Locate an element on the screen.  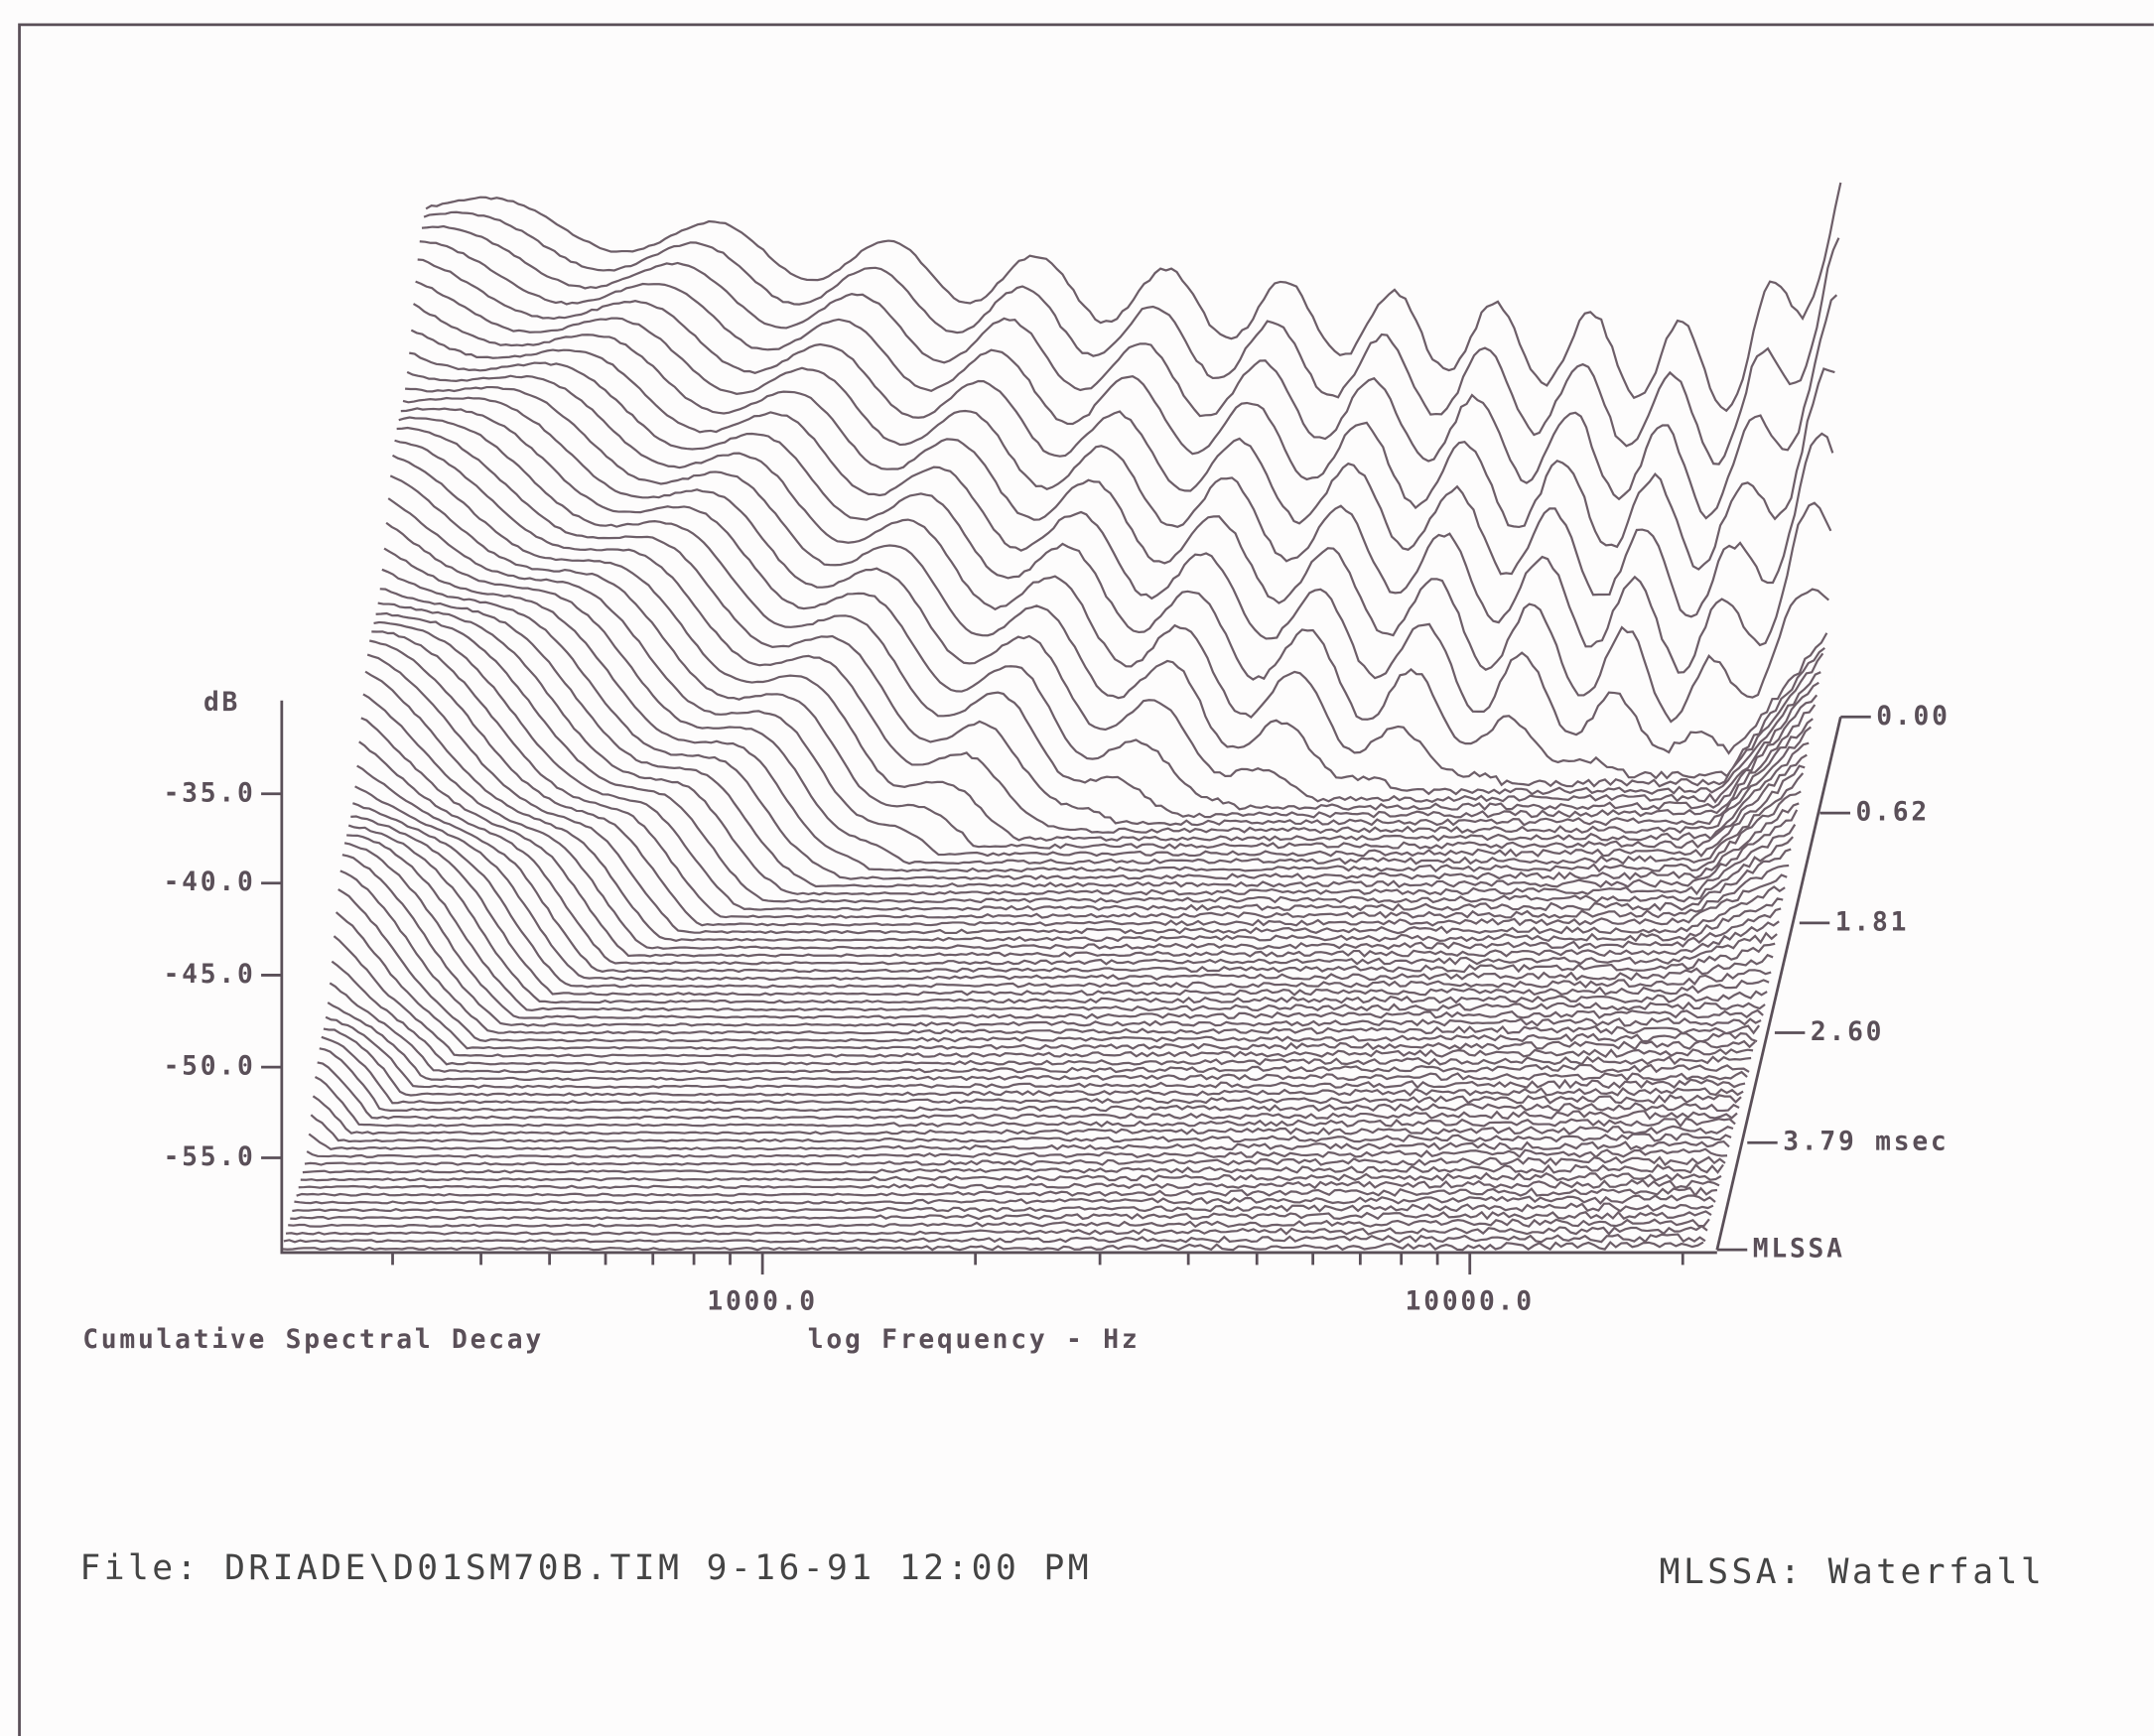
time-ticks: 0.00 0.62 1.81 2.60 3.79 msec MLSSA is located at coordinates (1833, 983).